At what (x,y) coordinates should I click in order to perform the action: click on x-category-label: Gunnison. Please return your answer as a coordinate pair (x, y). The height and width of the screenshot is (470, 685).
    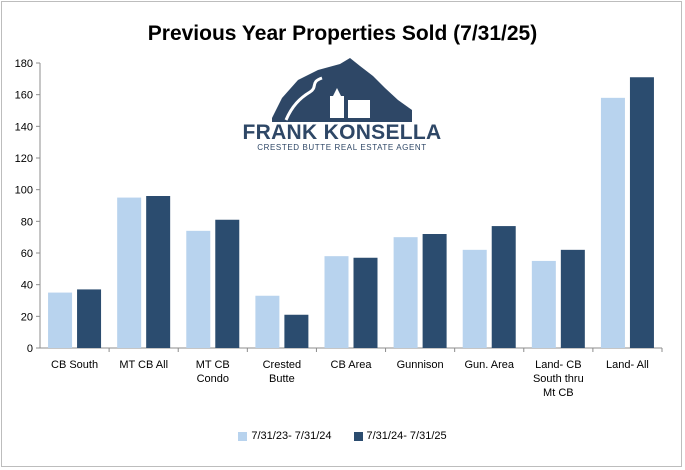
    Looking at the image, I should click on (420, 365).